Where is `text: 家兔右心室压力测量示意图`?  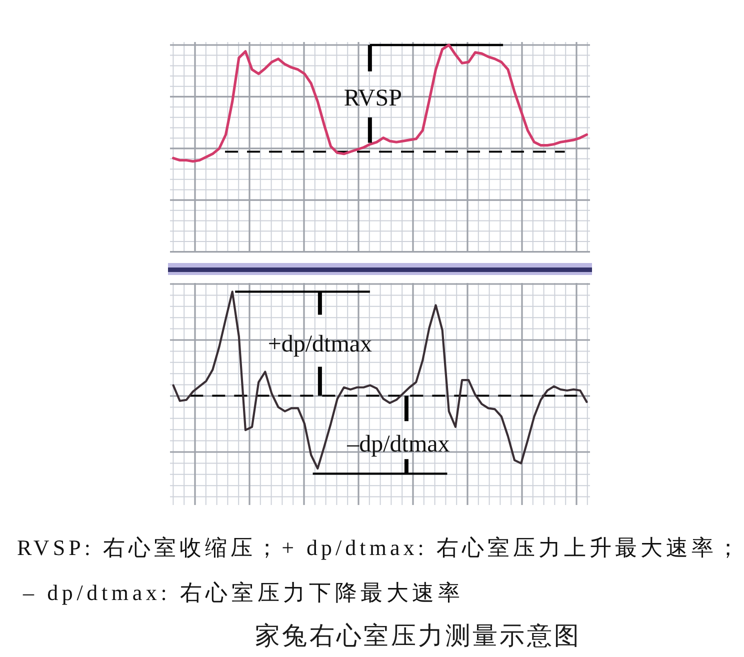 text: 家兔右心室压力测量示意图 is located at coordinates (417, 635).